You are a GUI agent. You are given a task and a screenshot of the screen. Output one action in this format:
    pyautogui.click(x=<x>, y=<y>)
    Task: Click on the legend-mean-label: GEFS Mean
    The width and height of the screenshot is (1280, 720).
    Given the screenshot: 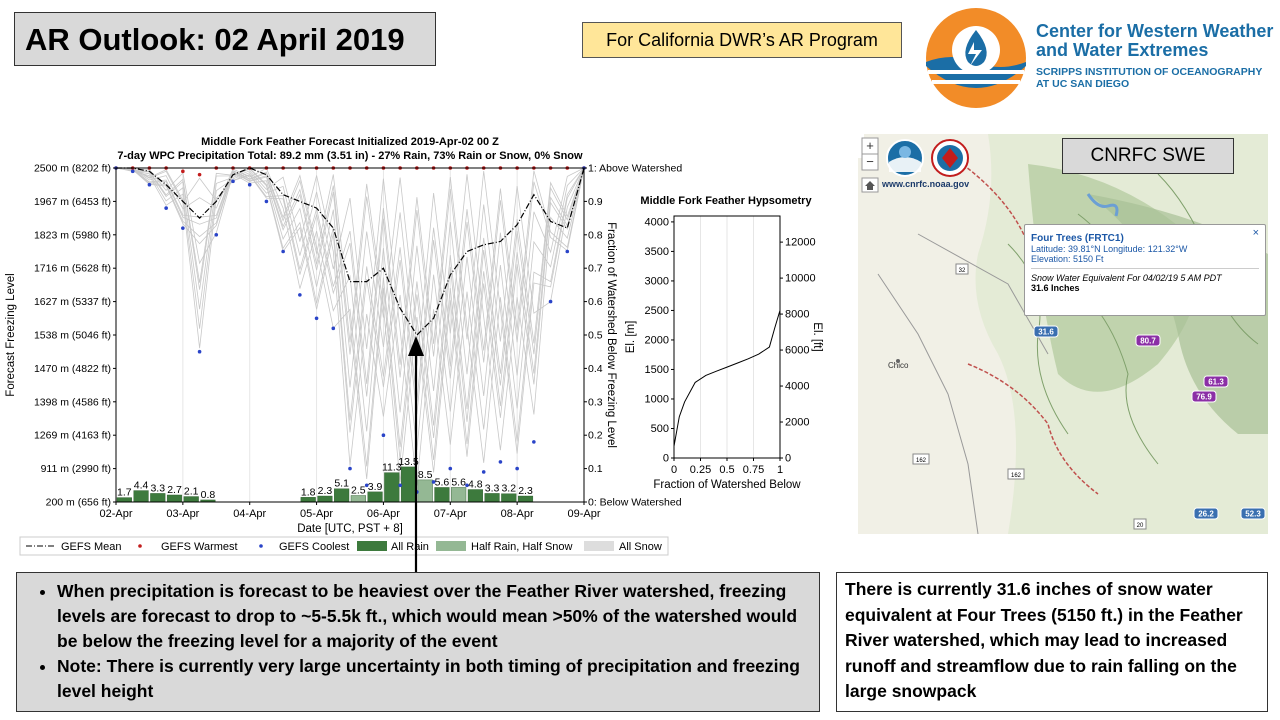 What is the action you would take?
    pyautogui.click(x=91, y=547)
    